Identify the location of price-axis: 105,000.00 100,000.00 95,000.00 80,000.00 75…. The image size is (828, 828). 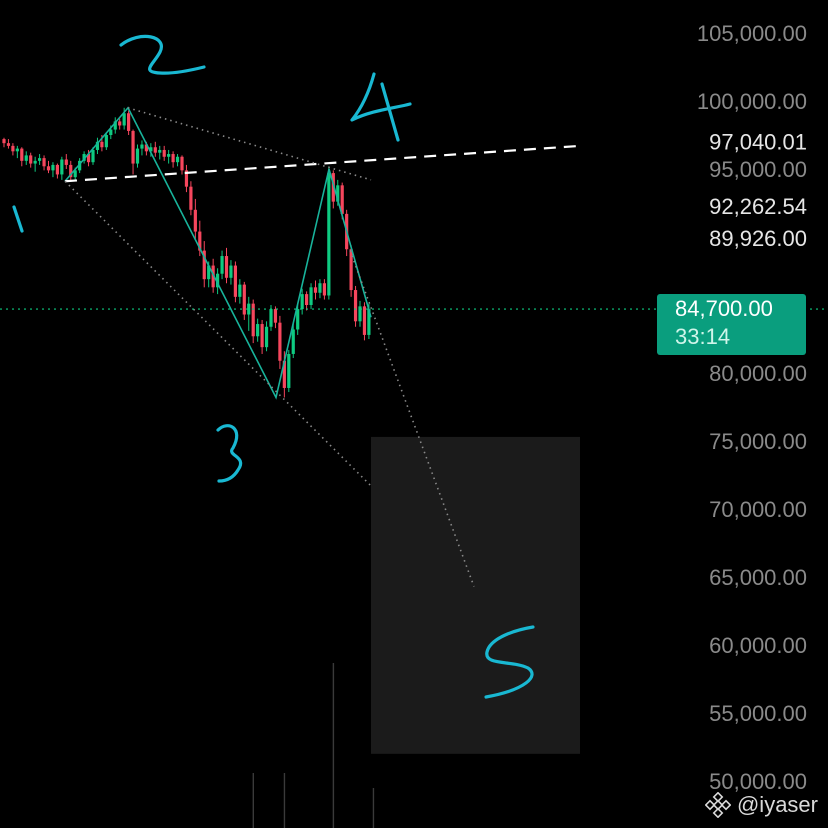
(752, 407).